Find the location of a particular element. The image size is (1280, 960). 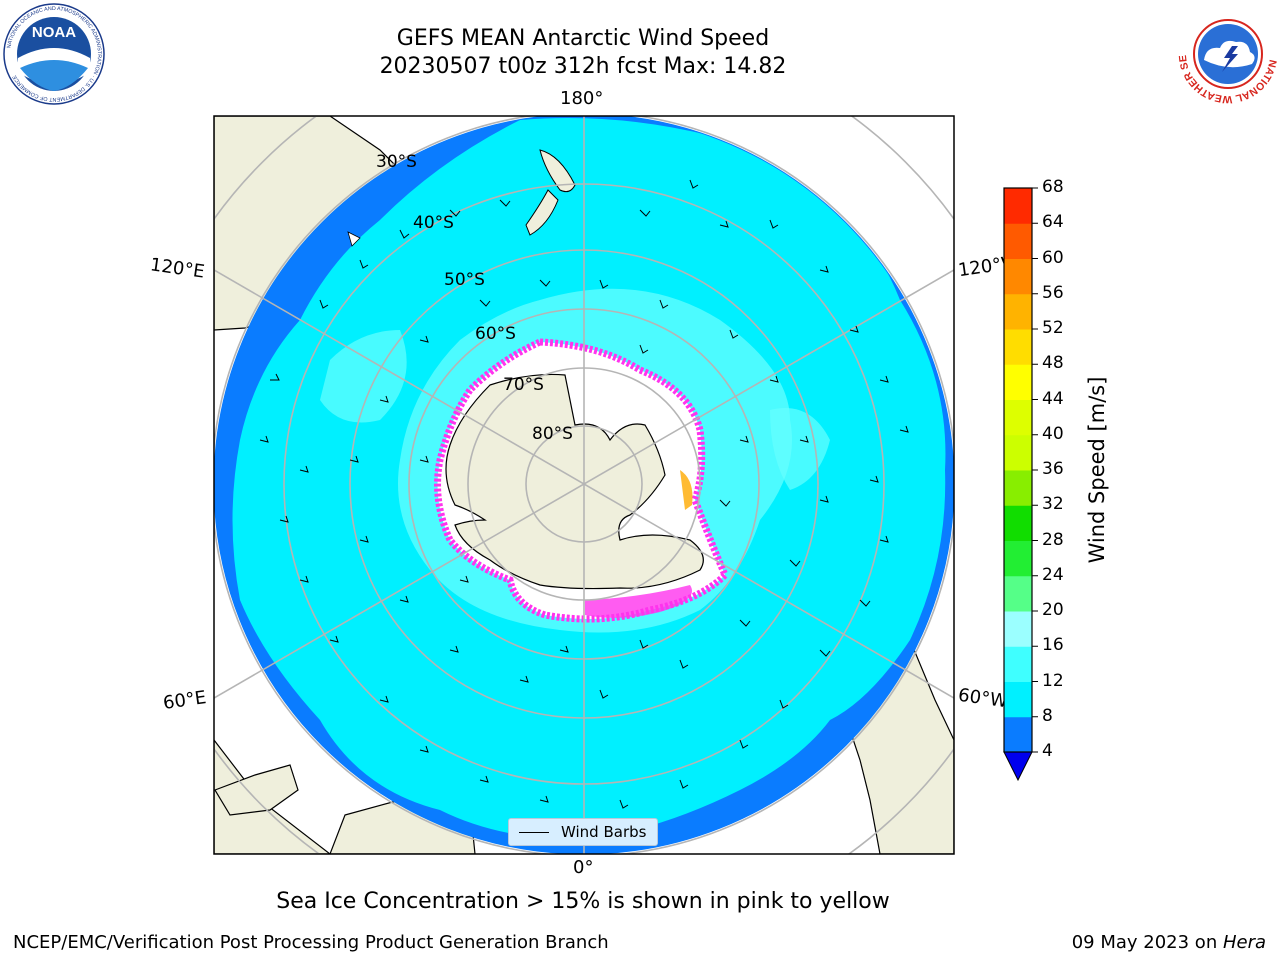

colorbar-tick-label: 8 is located at coordinates (1047, 715).